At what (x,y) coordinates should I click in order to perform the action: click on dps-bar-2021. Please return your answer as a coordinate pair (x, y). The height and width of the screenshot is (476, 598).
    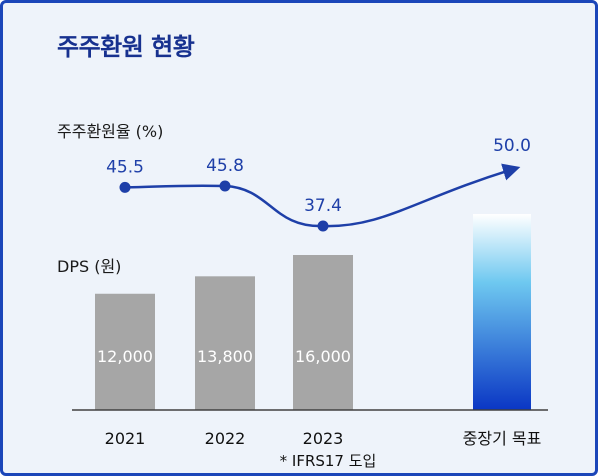
    Looking at the image, I should click on (125, 351).